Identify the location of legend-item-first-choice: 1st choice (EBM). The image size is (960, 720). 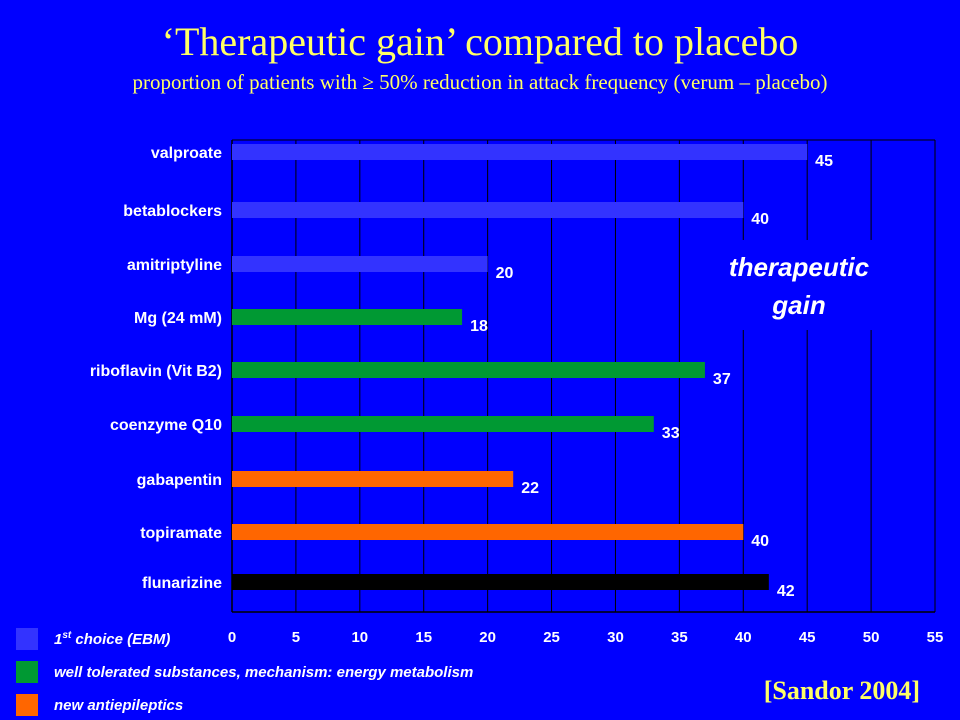
(93, 639).